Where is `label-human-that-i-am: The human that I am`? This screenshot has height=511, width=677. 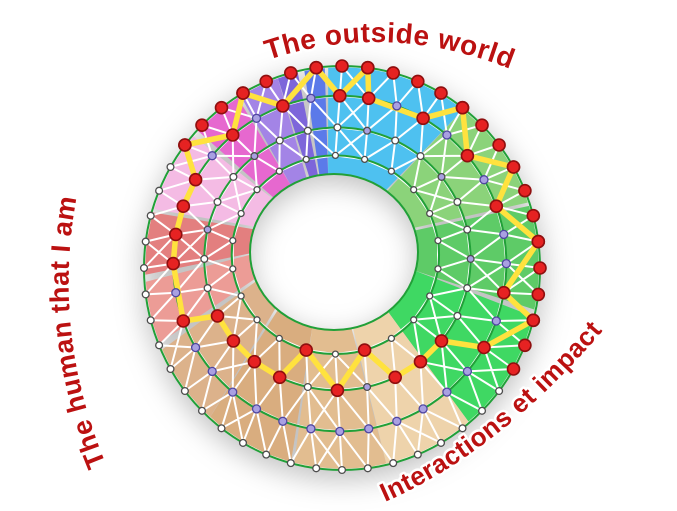
label-human-that-i-am: The human that I am is located at coordinates (78, 333).